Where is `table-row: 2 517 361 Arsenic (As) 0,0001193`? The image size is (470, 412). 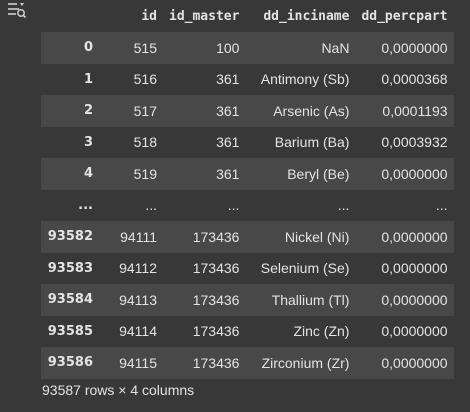 table-row: 2 517 361 Arsenic (As) 0,0001193 is located at coordinates (247, 111).